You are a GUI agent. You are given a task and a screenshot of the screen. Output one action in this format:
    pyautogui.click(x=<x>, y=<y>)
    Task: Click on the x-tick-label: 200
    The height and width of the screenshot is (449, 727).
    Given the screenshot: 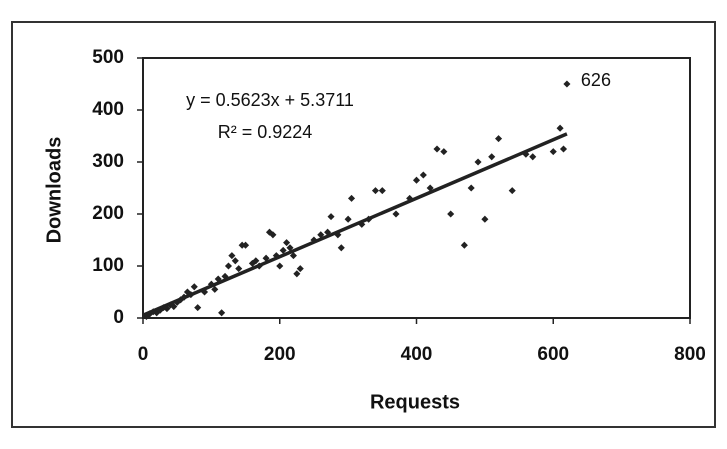 What is the action you would take?
    pyautogui.click(x=280, y=354)
    